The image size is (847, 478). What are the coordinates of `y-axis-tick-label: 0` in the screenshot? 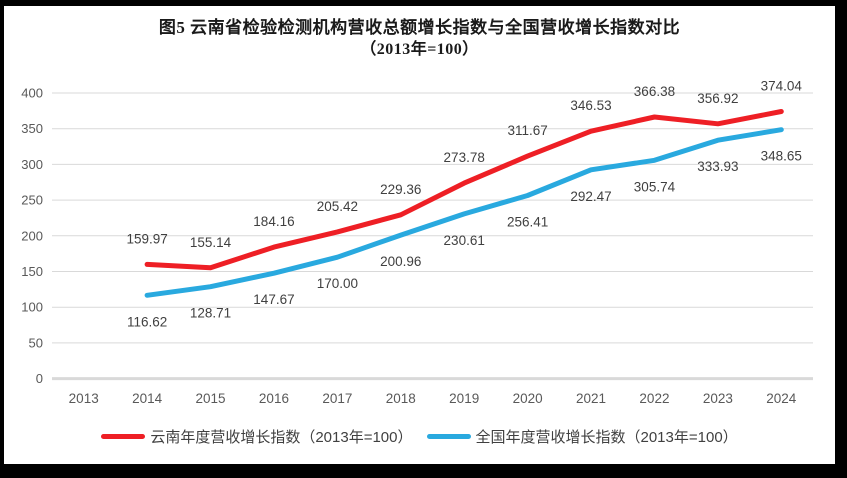 It's located at (39, 378).